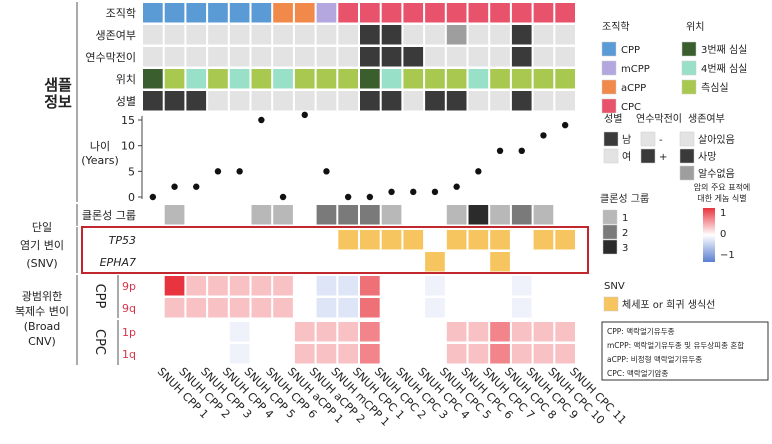  What do you see at coordinates (685, 351) in the screenshot?
I see `abbreviation-box` at bounding box center [685, 351].